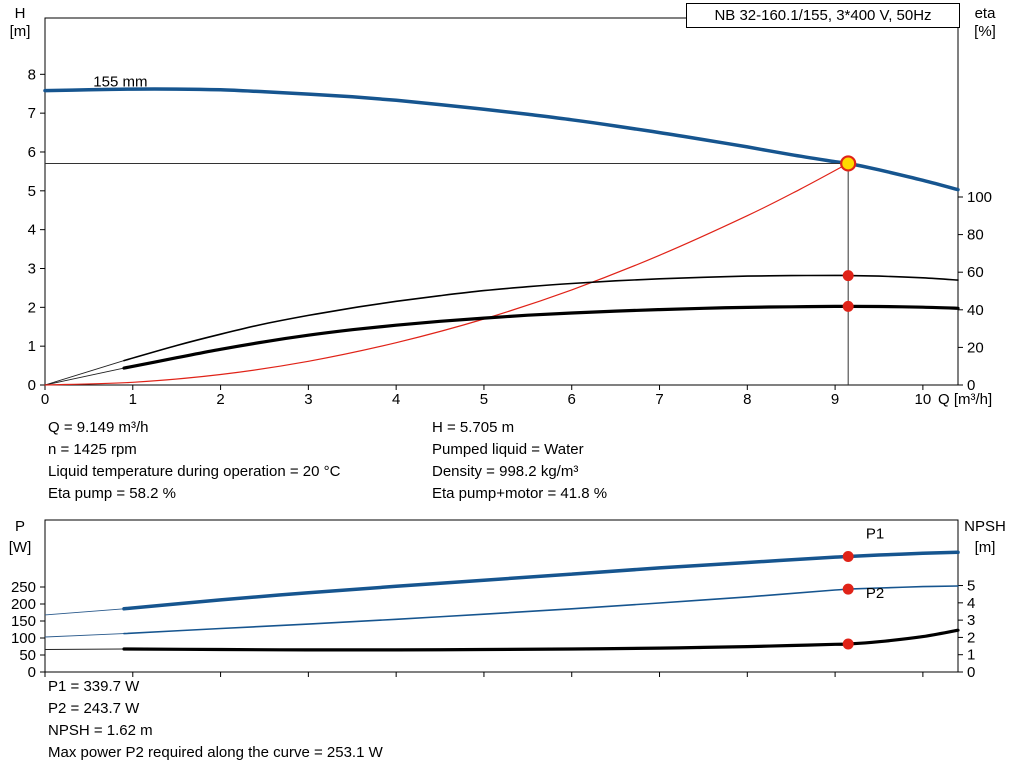 The height and width of the screenshot is (781, 1024). Describe the element at coordinates (971, 637) in the screenshot. I see `y-right-tick-label: 2` at that location.